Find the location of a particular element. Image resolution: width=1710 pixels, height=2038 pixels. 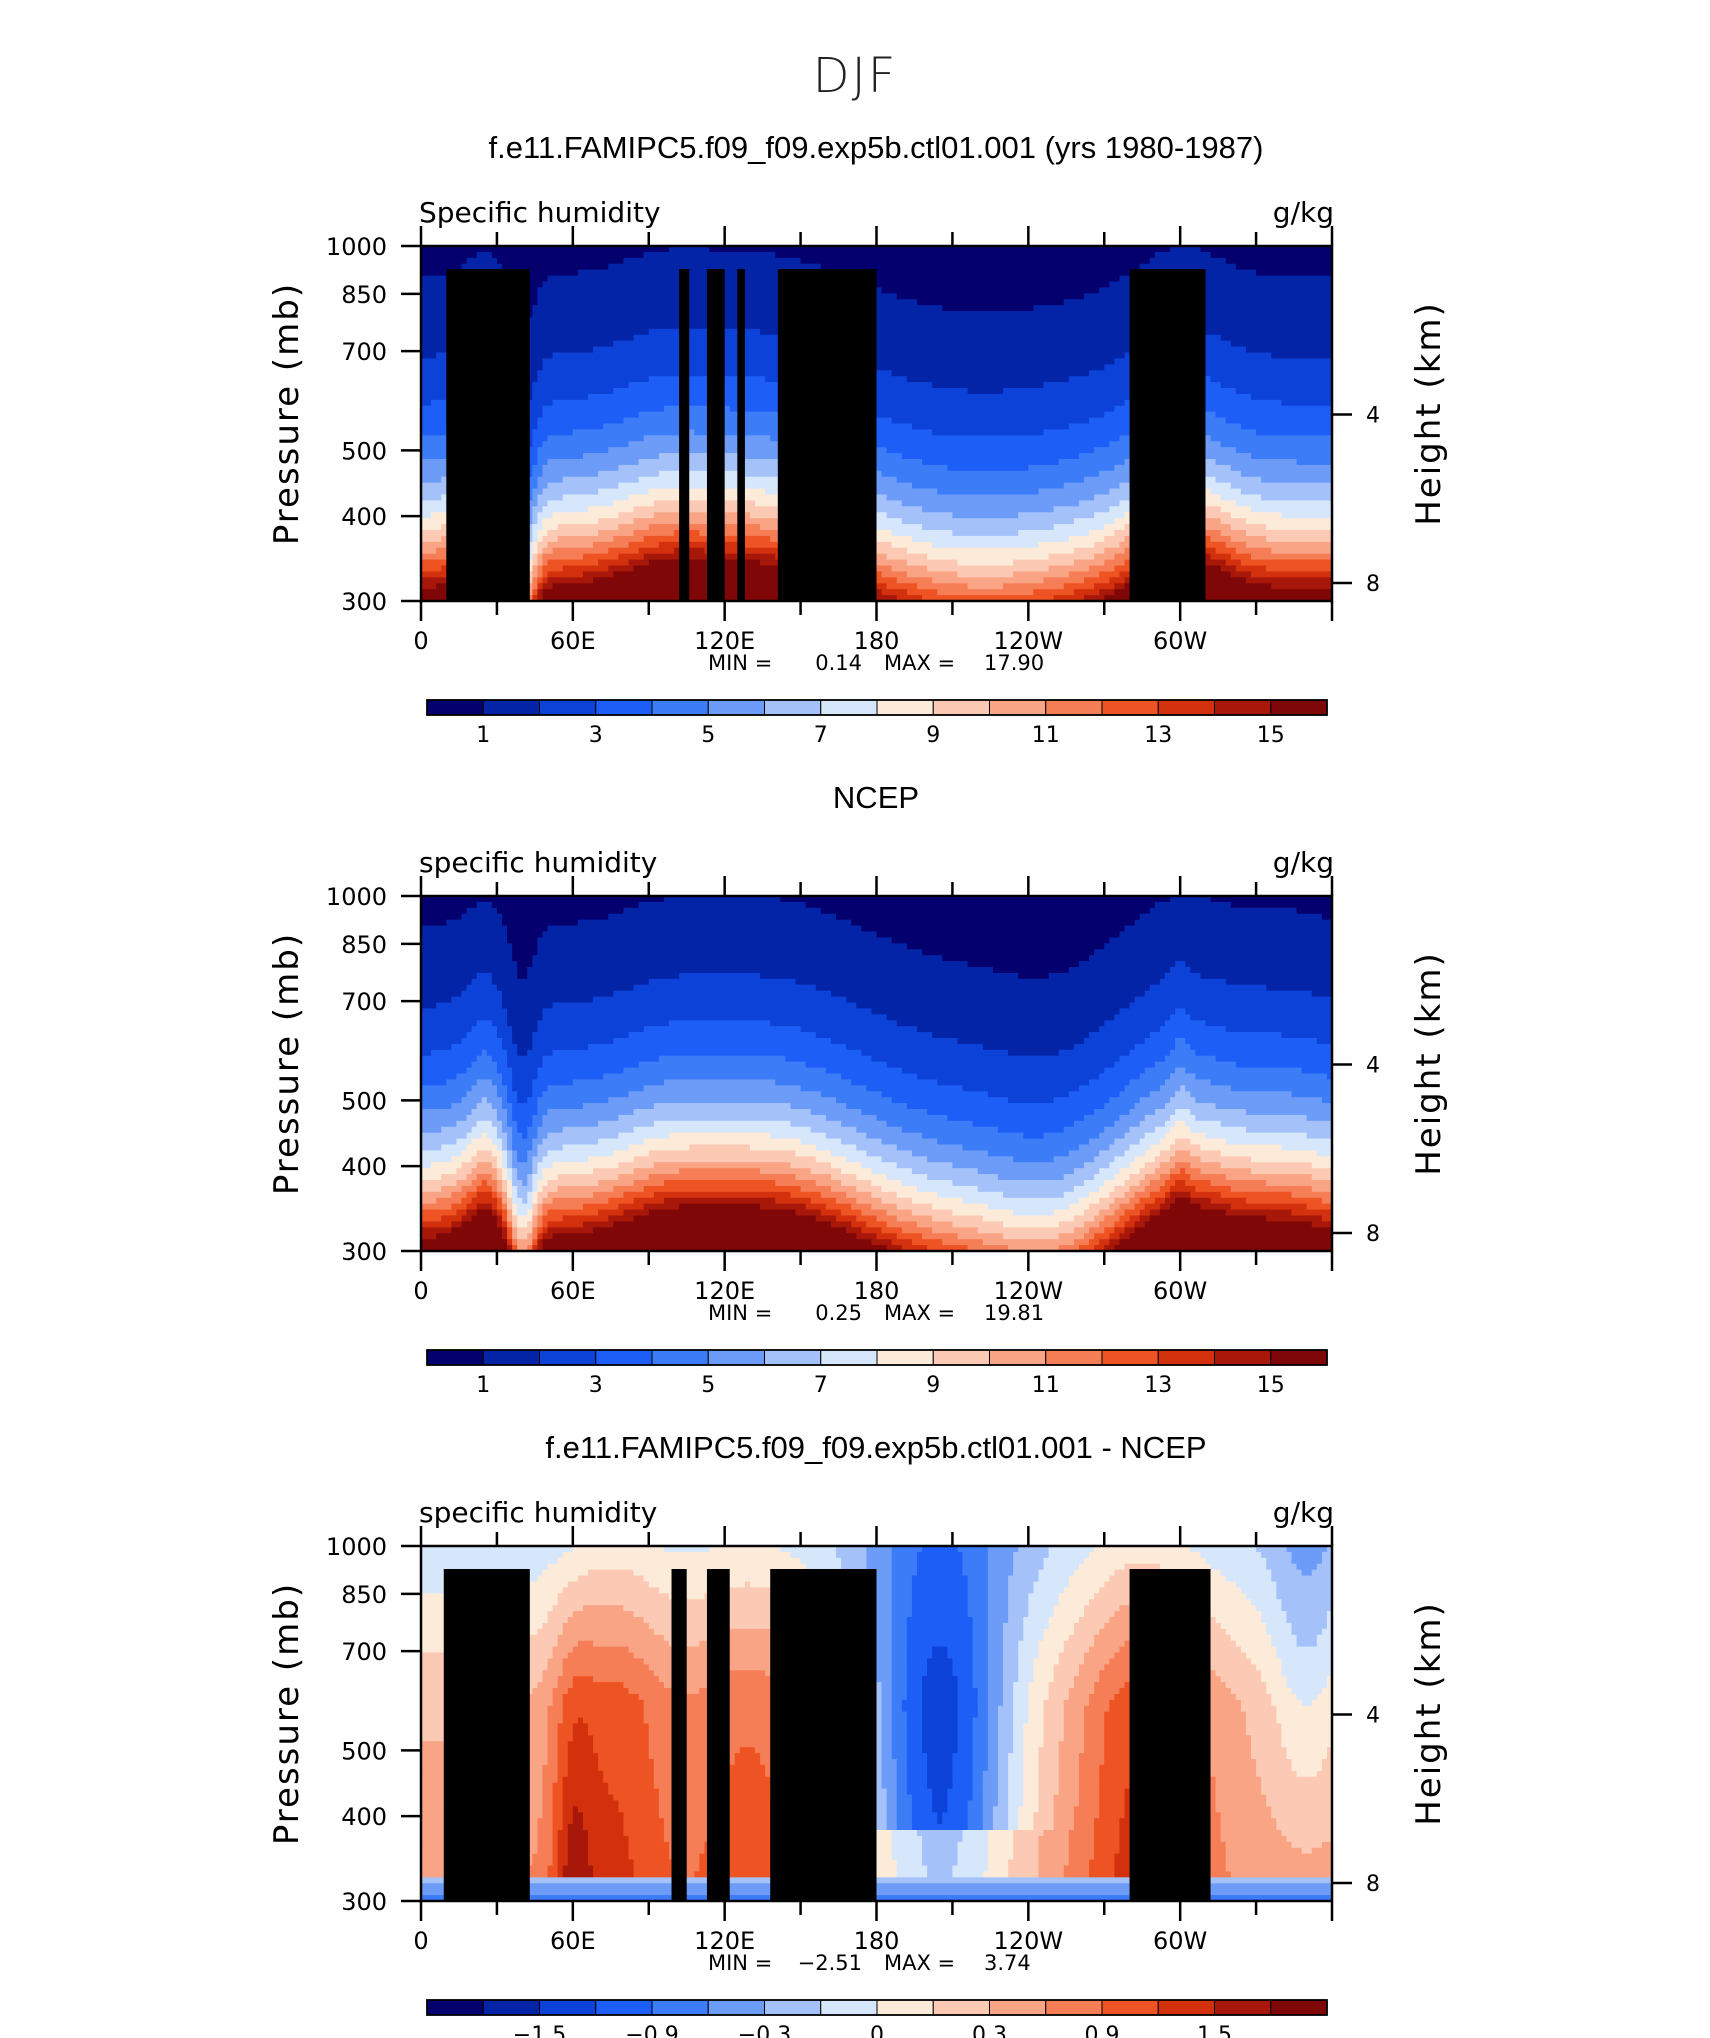

y-tick-label: 700 is located at coordinates (364, 1652).